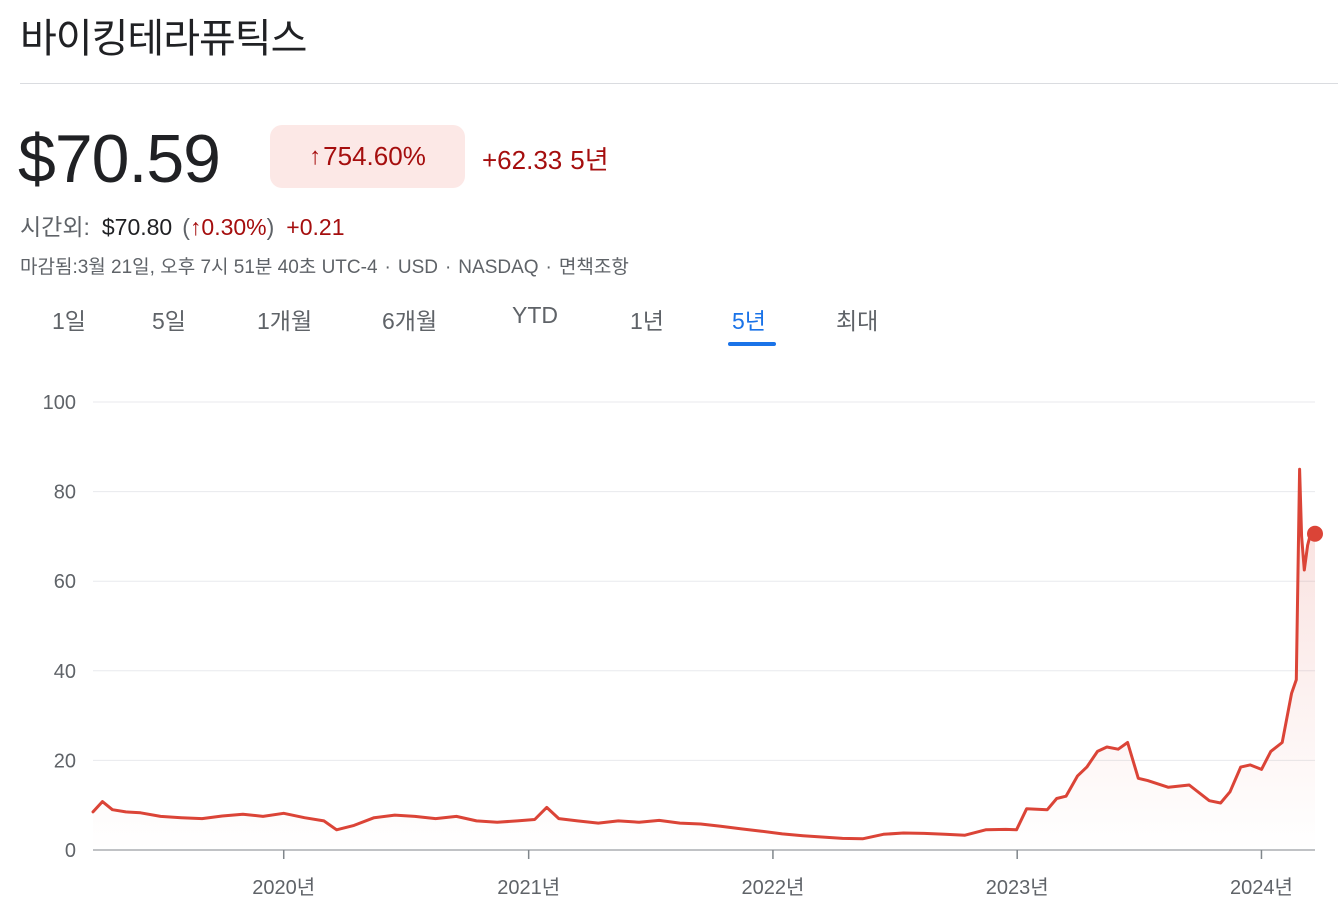 The height and width of the screenshot is (908, 1338). I want to click on exchange: NASDAQ, so click(498, 267).